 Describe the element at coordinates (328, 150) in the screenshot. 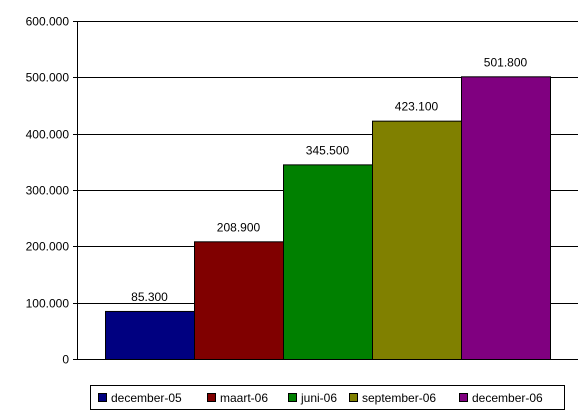

I see `data-label: 345.500` at that location.